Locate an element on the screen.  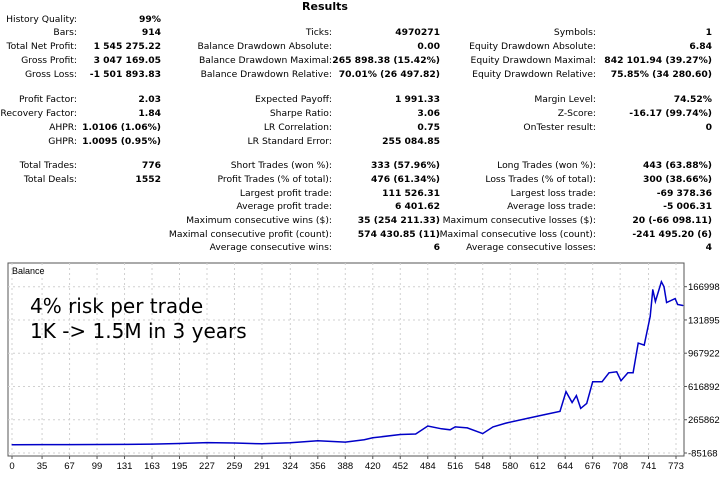
stat-label: Recovery Factor: is located at coordinates (38, 113).